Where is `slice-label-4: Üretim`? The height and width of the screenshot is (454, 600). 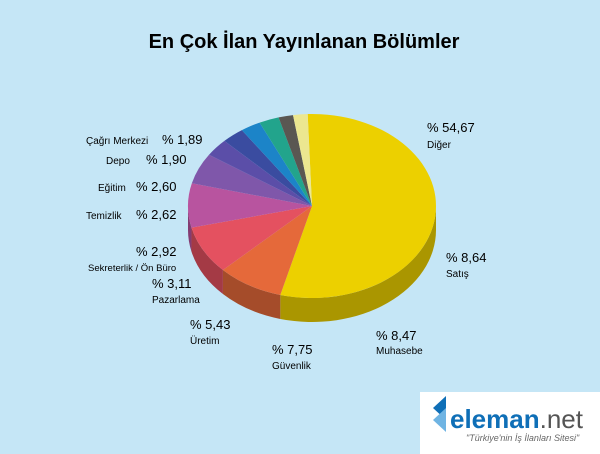 slice-label-4: Üretim is located at coordinates (204, 341).